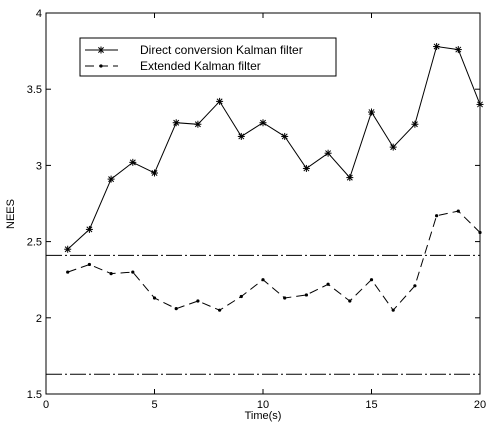 The image size is (498, 429). What do you see at coordinates (46, 405) in the screenshot?
I see `x-tick-label: 0` at bounding box center [46, 405].